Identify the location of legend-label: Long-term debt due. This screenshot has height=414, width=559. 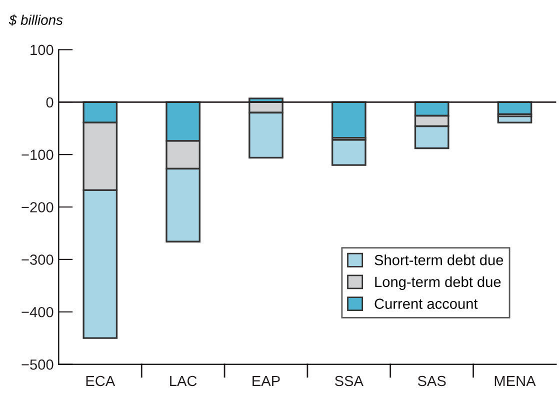
(438, 283).